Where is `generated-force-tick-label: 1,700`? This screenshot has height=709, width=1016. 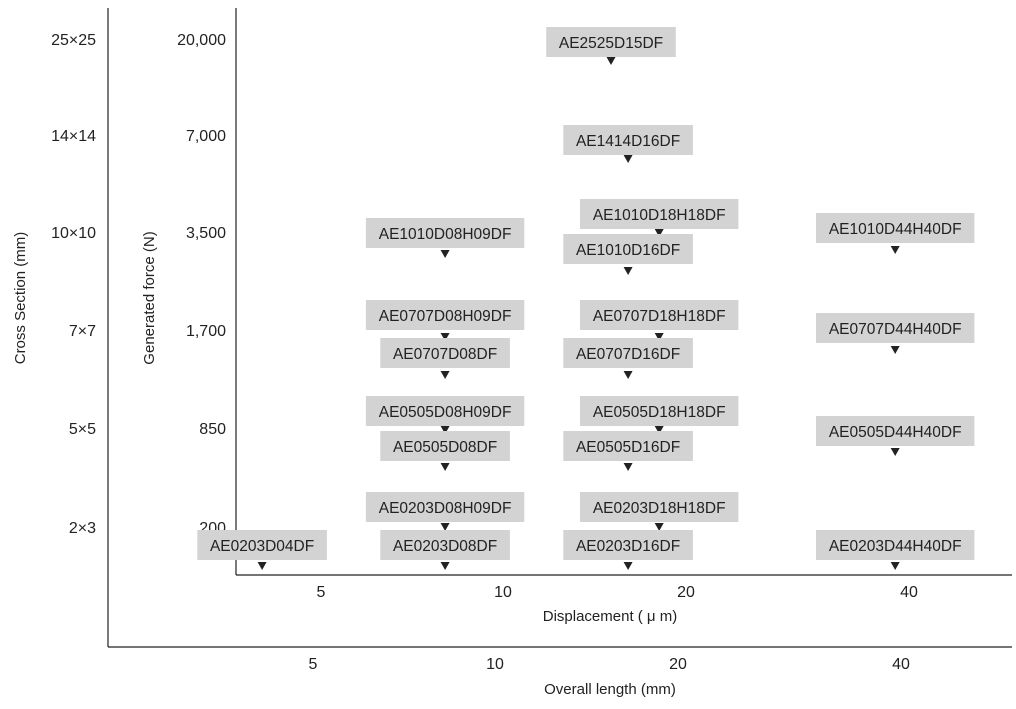 generated-force-tick-label: 1,700 is located at coordinates (206, 331).